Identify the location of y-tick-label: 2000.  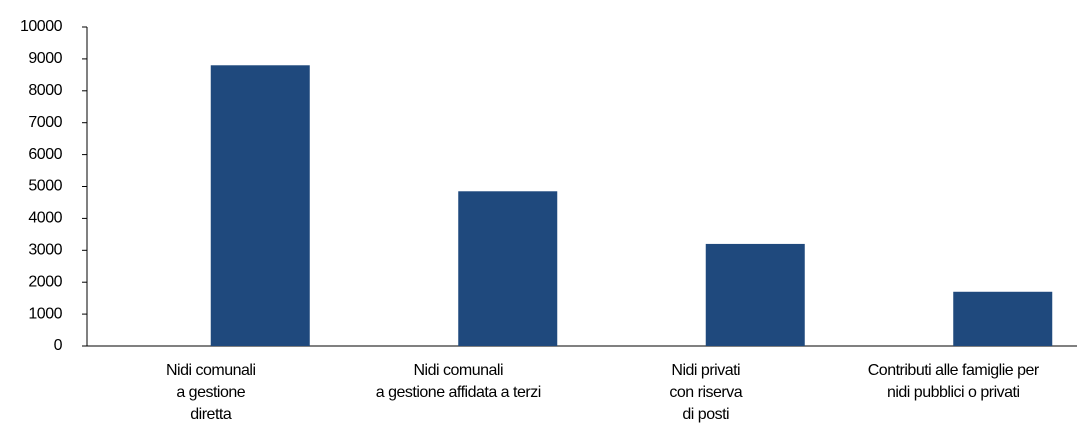
(45, 281).